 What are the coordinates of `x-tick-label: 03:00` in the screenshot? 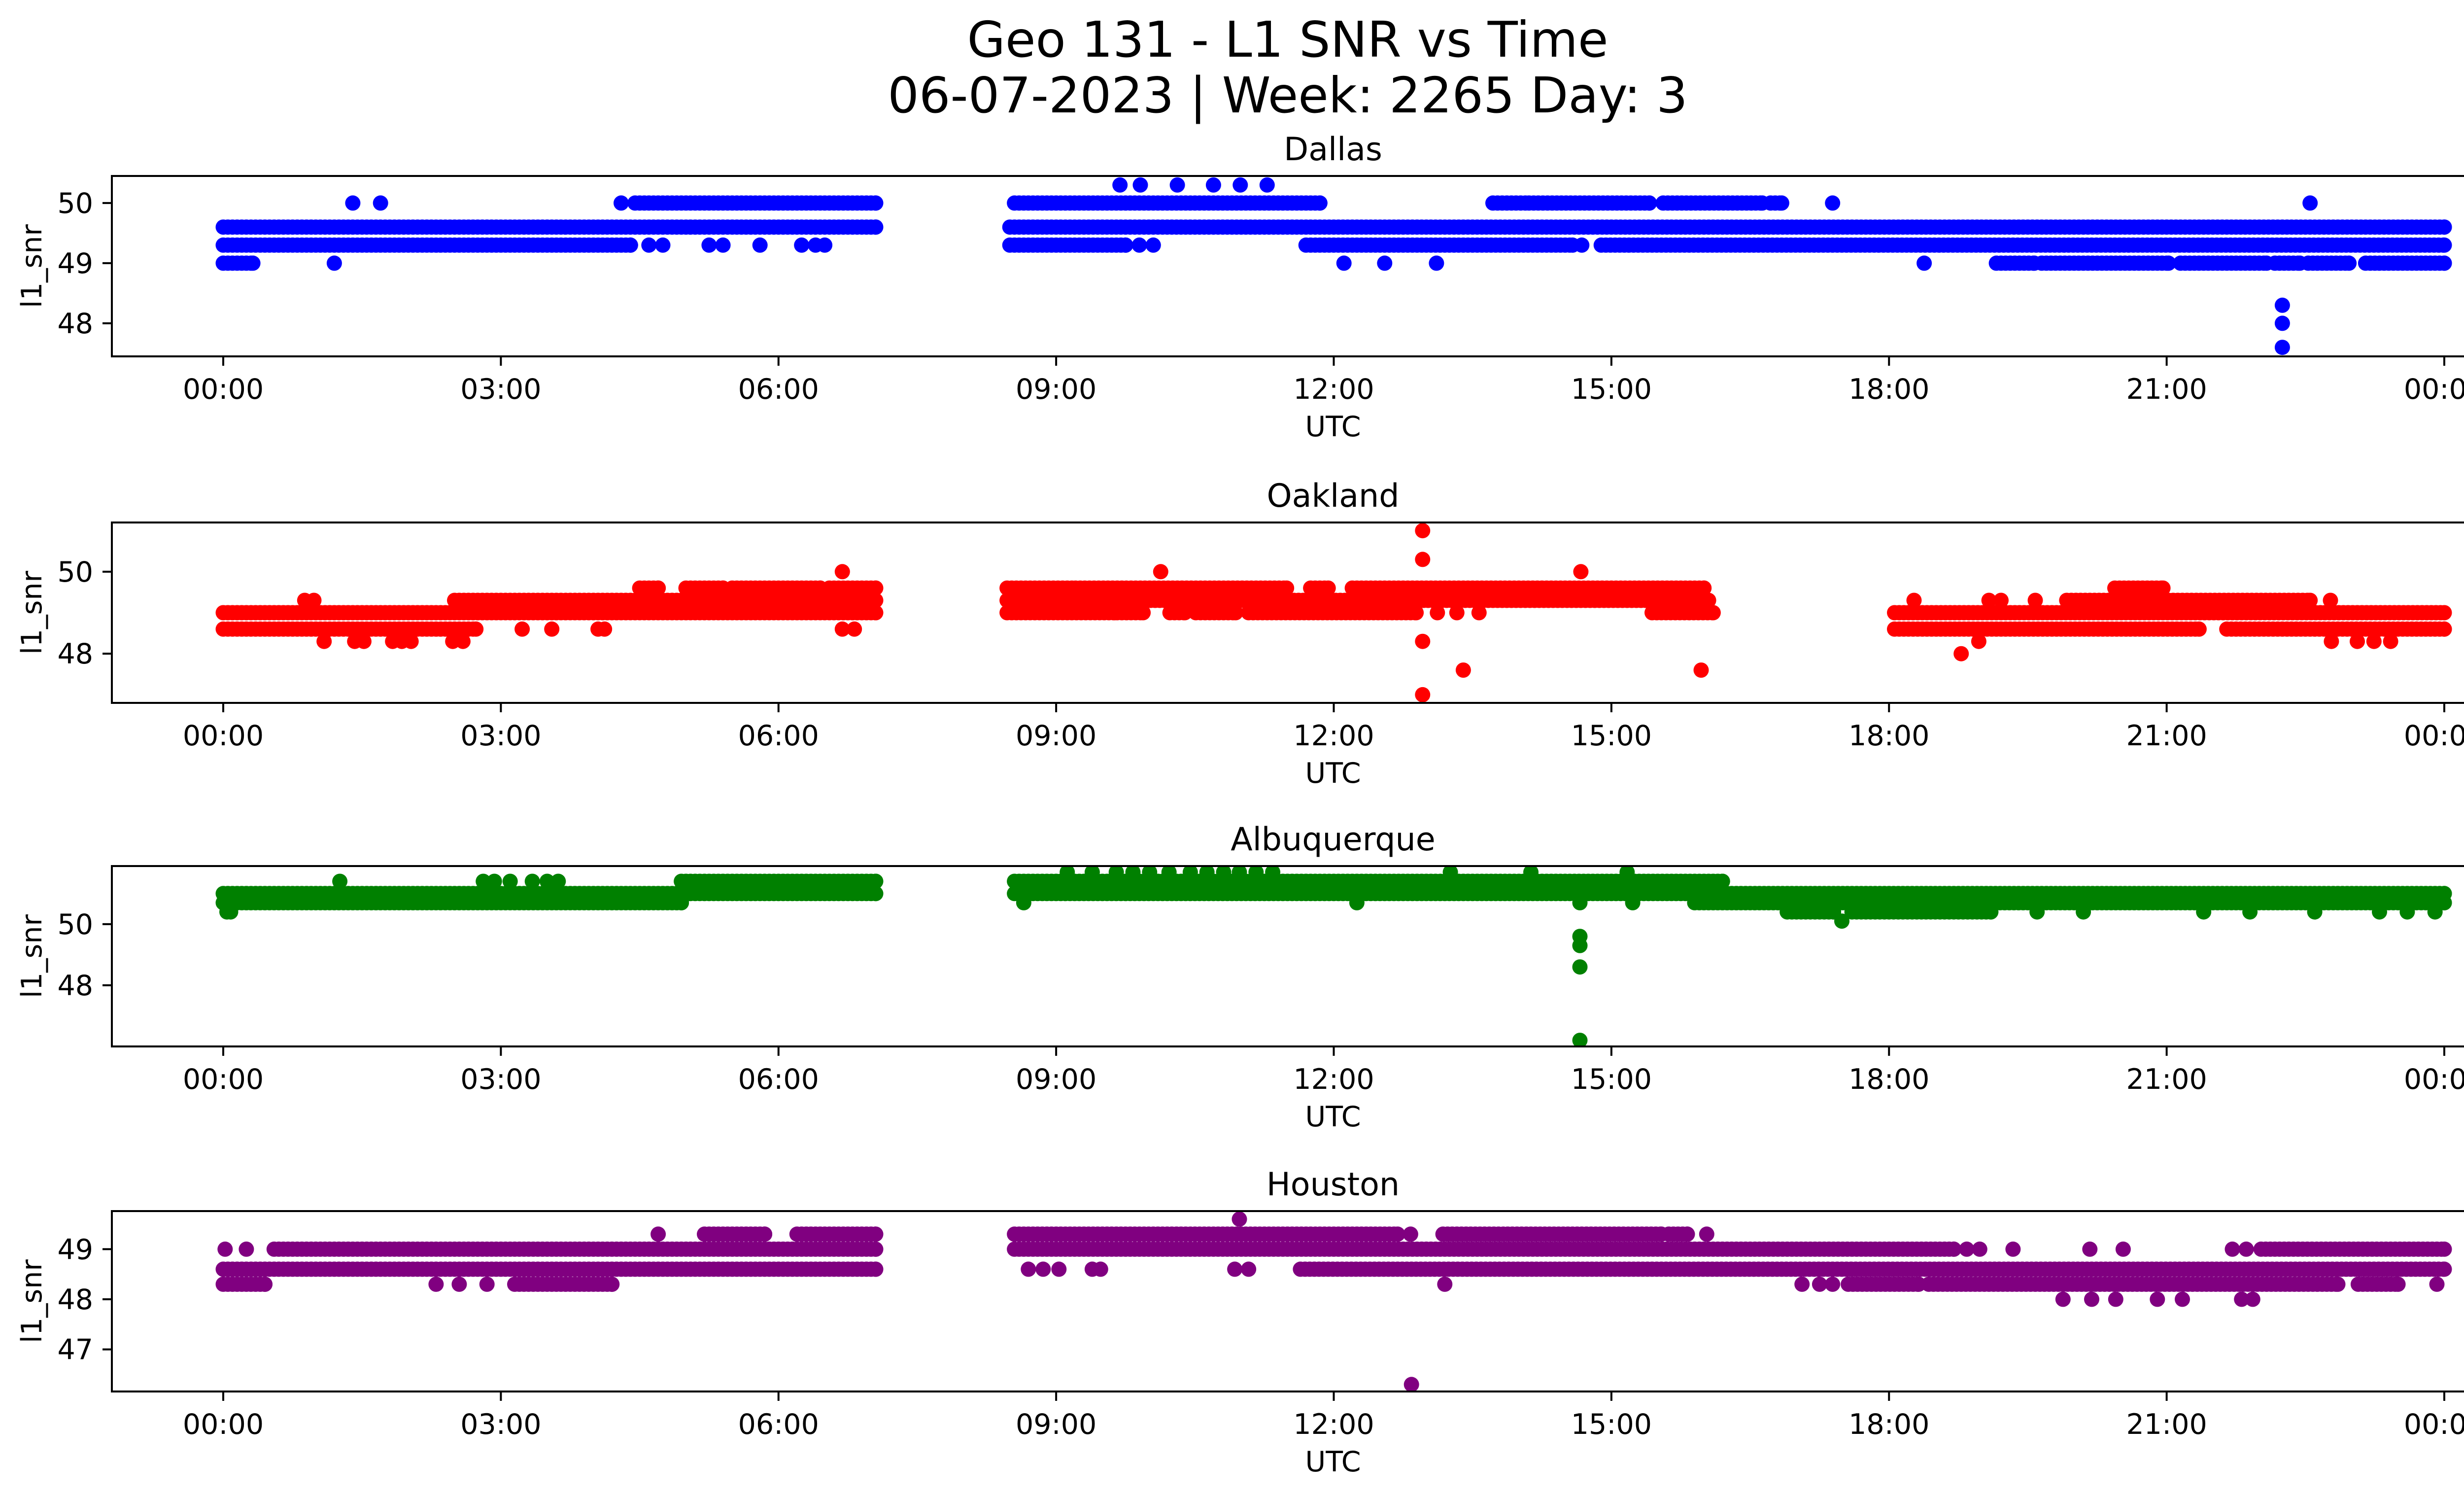 It's located at (500, 1079).